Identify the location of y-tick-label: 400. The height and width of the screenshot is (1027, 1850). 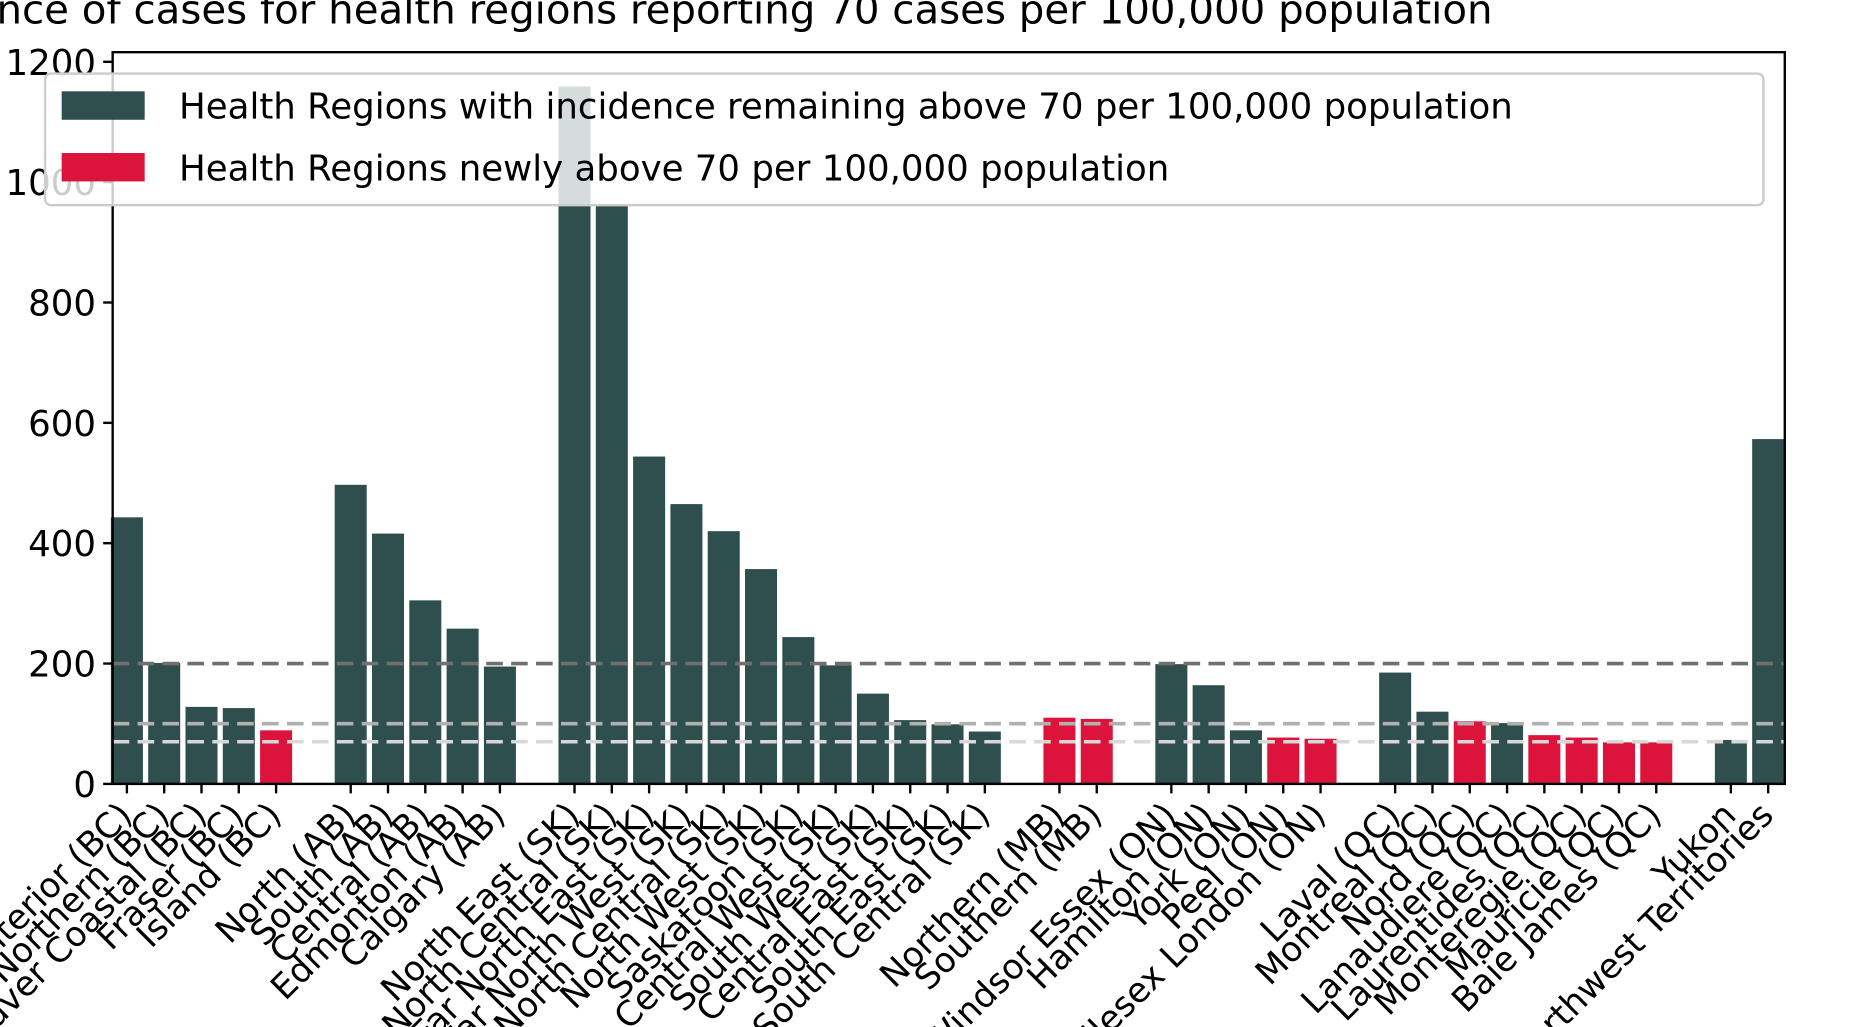
(62, 544).